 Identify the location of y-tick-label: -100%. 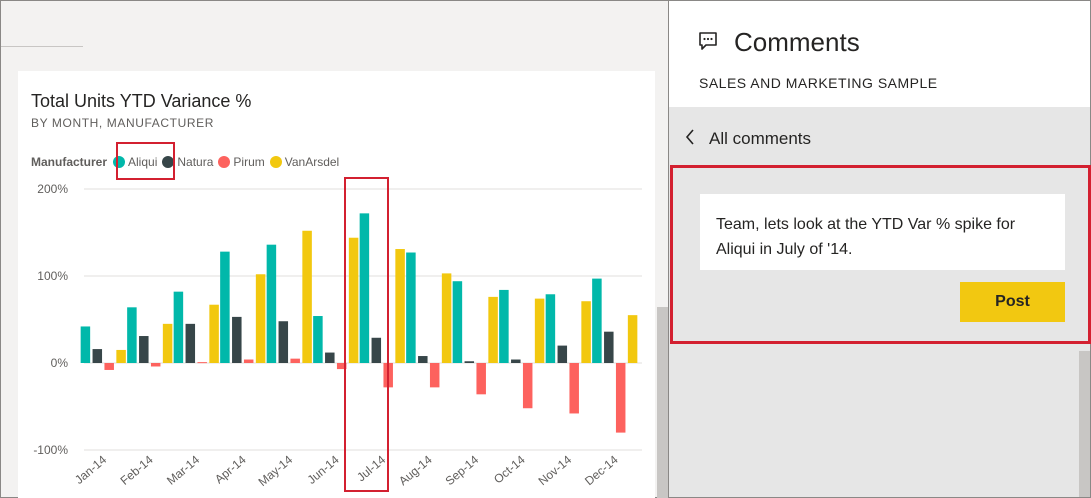
(50, 450).